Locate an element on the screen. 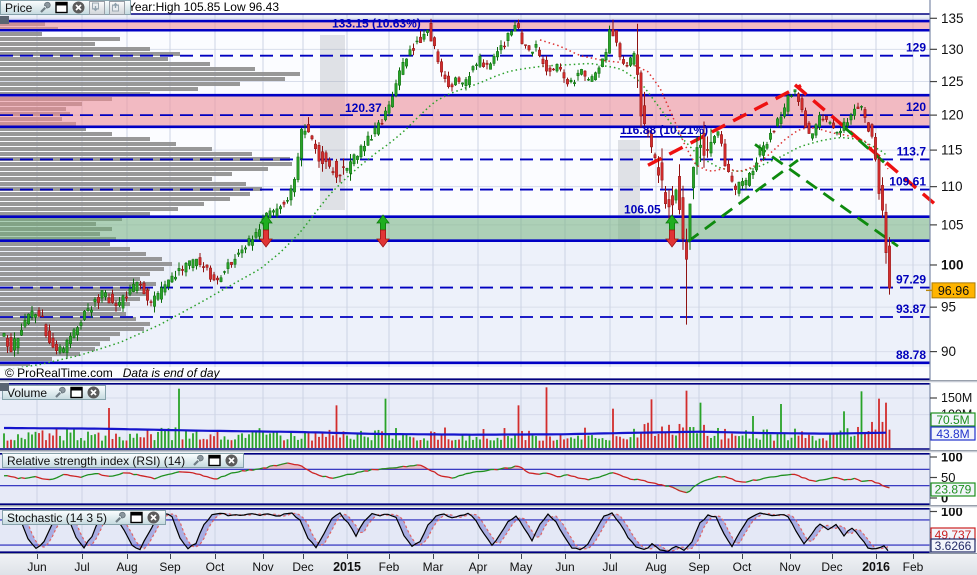 Image resolution: width=977 pixels, height=575 pixels. support-band is located at coordinates (465, 228).